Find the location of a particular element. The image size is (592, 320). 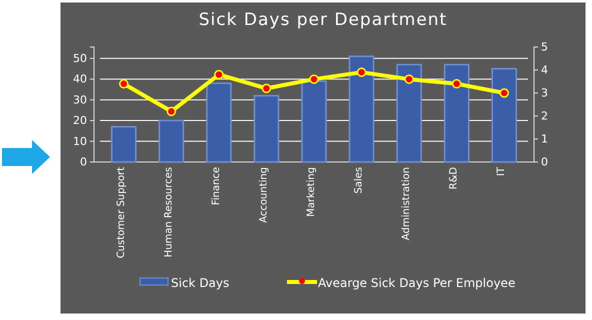

legend-label: Sick Days is located at coordinates (200, 283).